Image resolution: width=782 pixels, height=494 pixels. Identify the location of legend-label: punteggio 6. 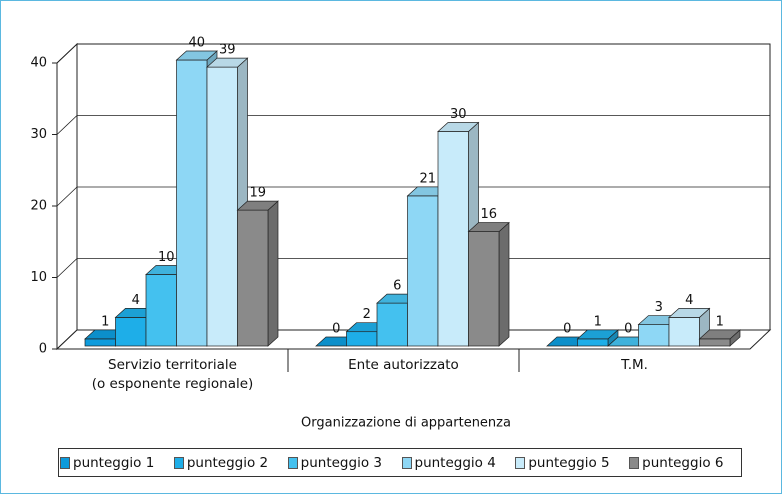
(683, 463).